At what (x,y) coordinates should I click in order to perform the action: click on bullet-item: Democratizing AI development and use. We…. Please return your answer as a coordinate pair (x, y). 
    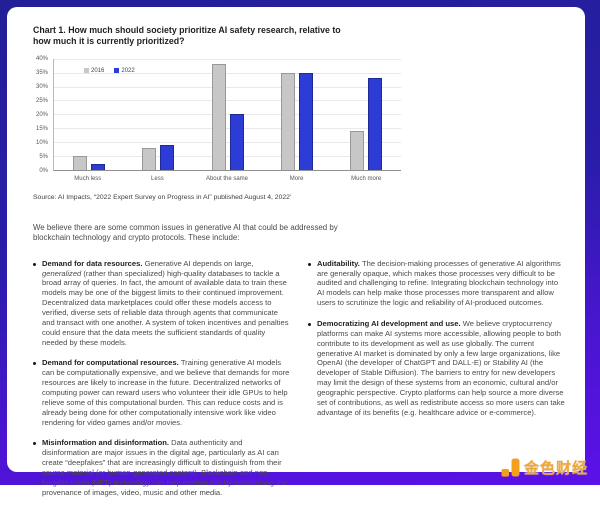
    Looking at the image, I should click on (436, 368).